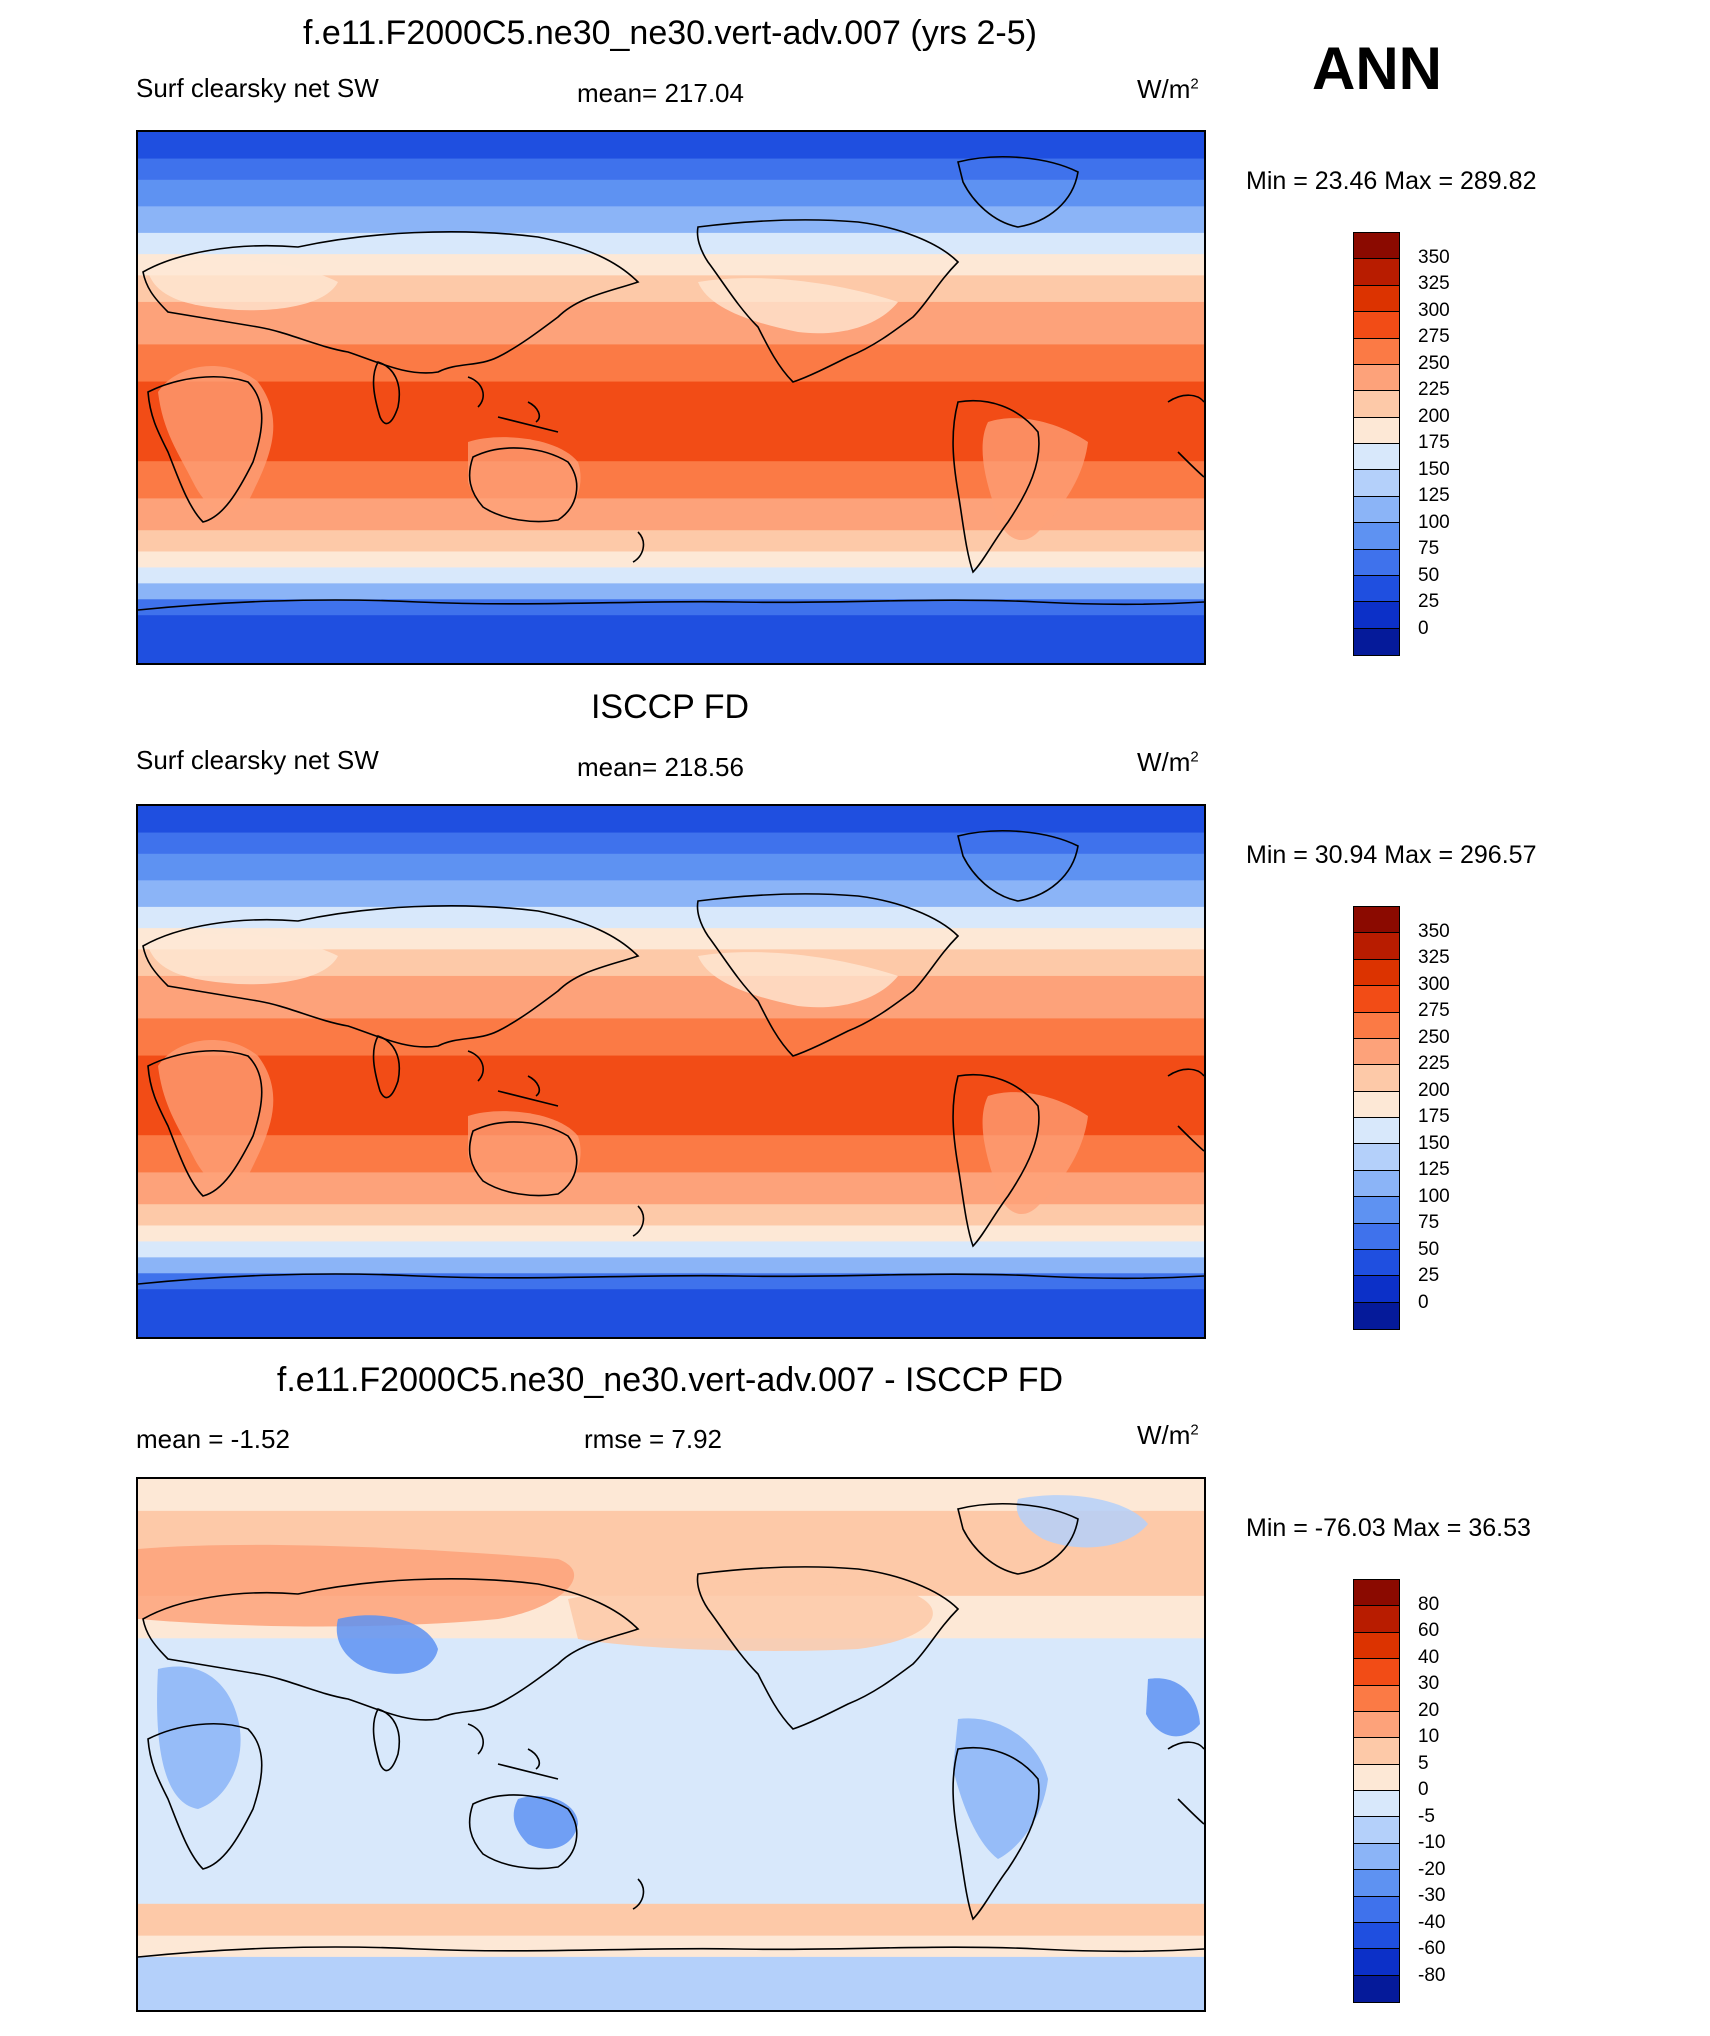  What do you see at coordinates (1429, 1657) in the screenshot?
I see `colorbar-tick-label: 40` at bounding box center [1429, 1657].